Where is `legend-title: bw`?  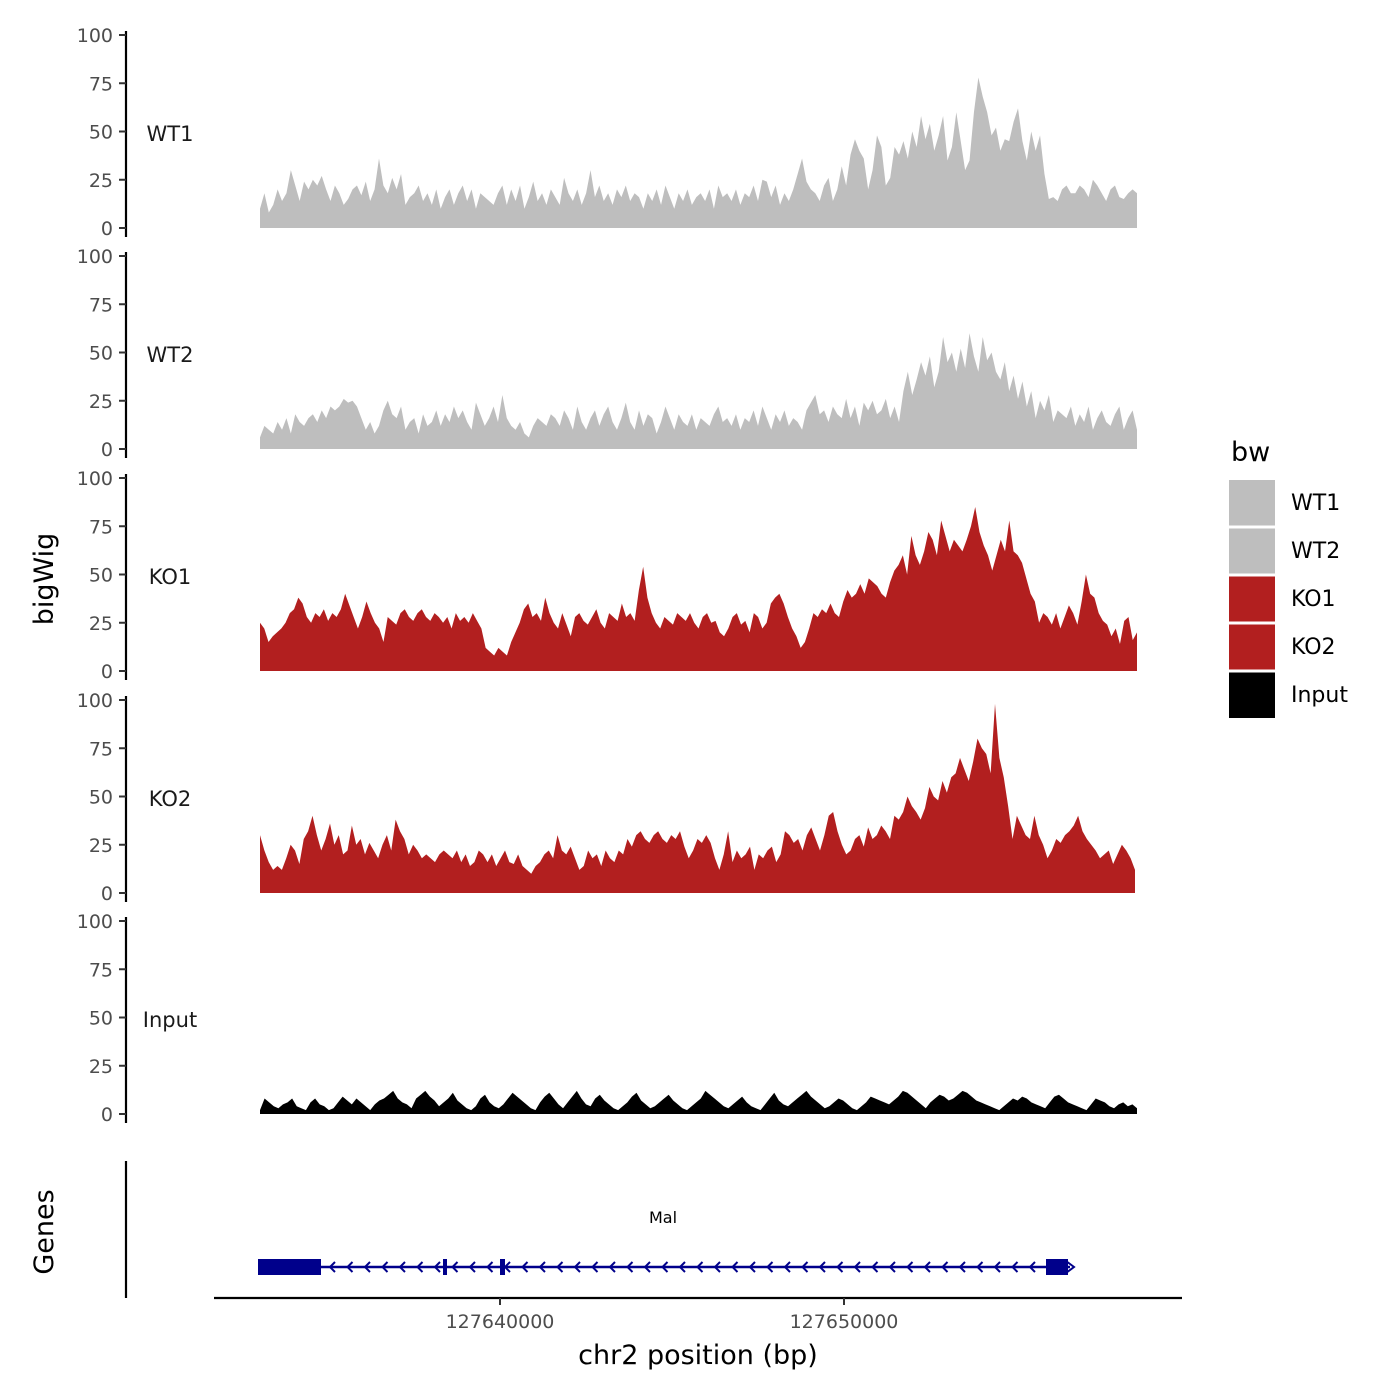 legend-title: bw is located at coordinates (1250, 452).